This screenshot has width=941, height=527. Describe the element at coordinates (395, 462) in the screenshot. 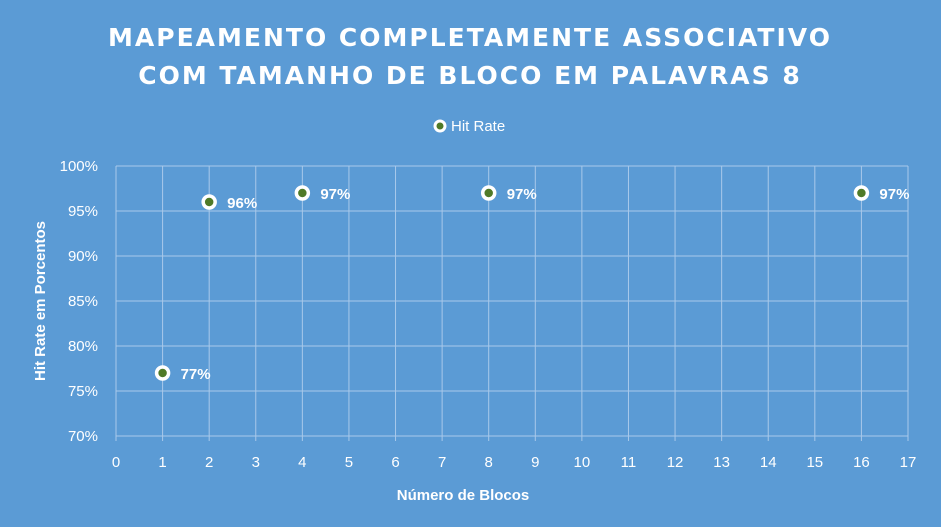

I see `x-tick-label: 6` at that location.